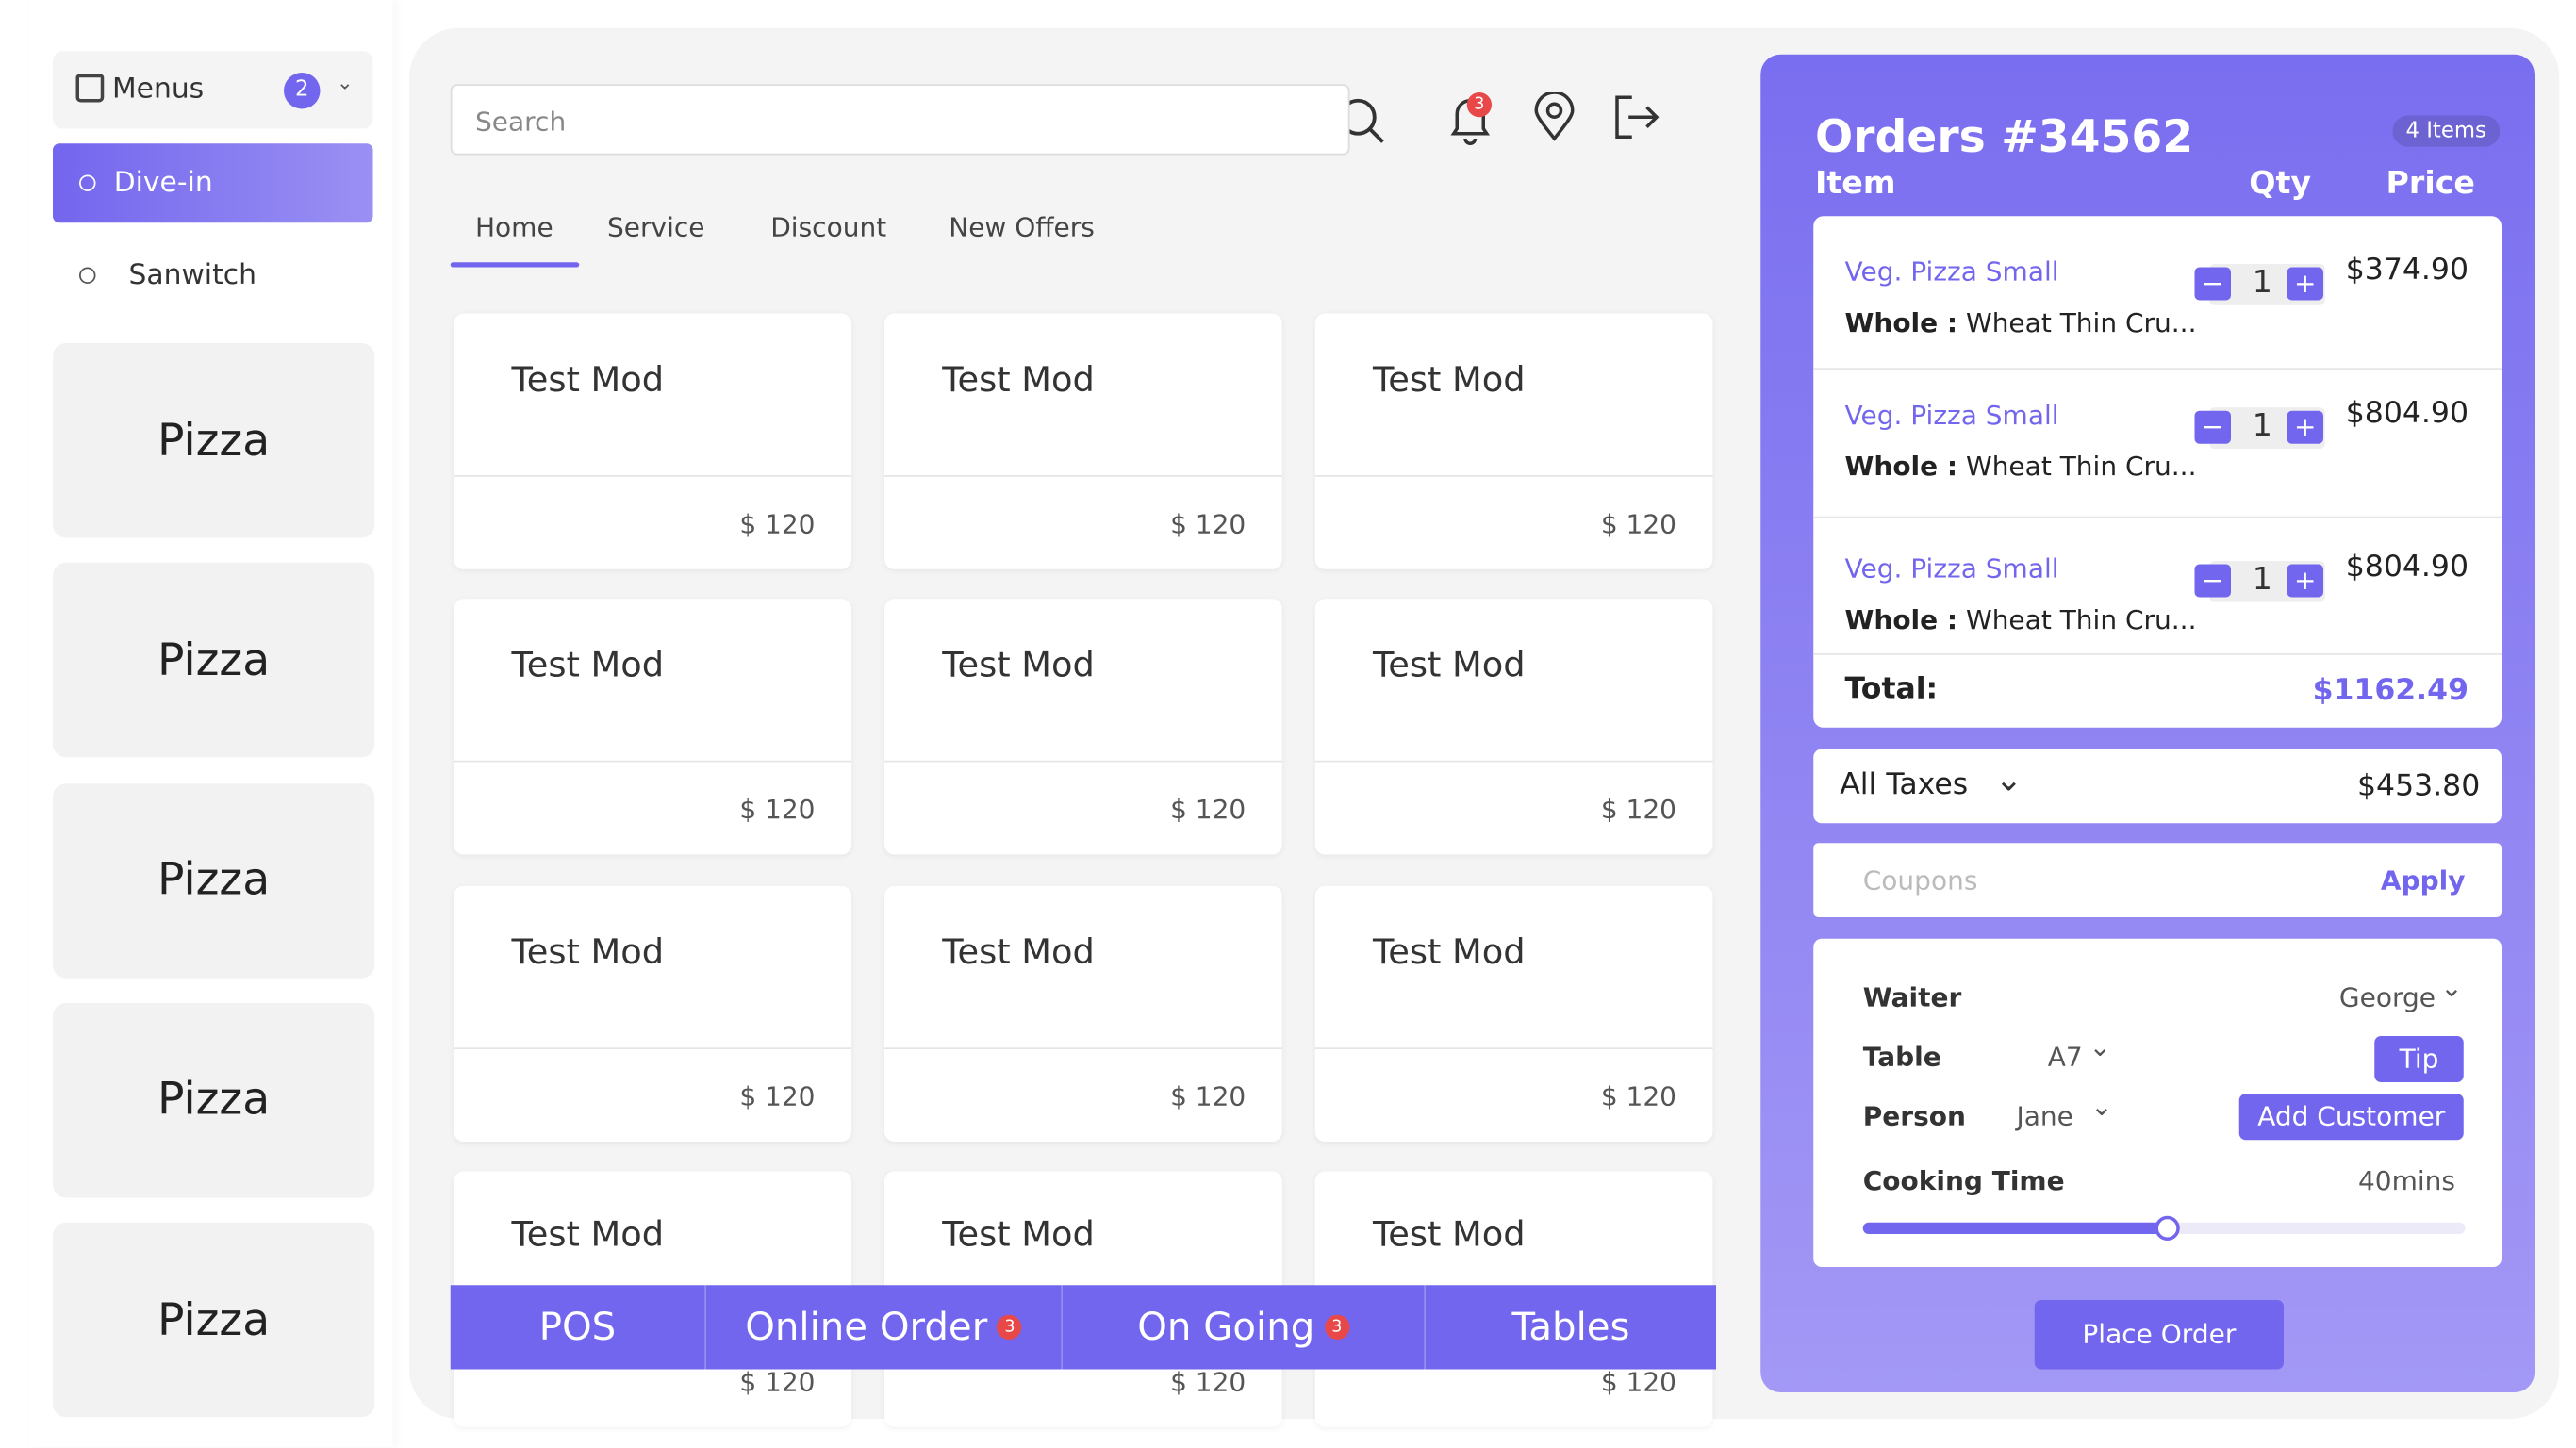 This screenshot has width=2576, height=1448. I want to click on detail-label: Whole :, so click(1901, 619).